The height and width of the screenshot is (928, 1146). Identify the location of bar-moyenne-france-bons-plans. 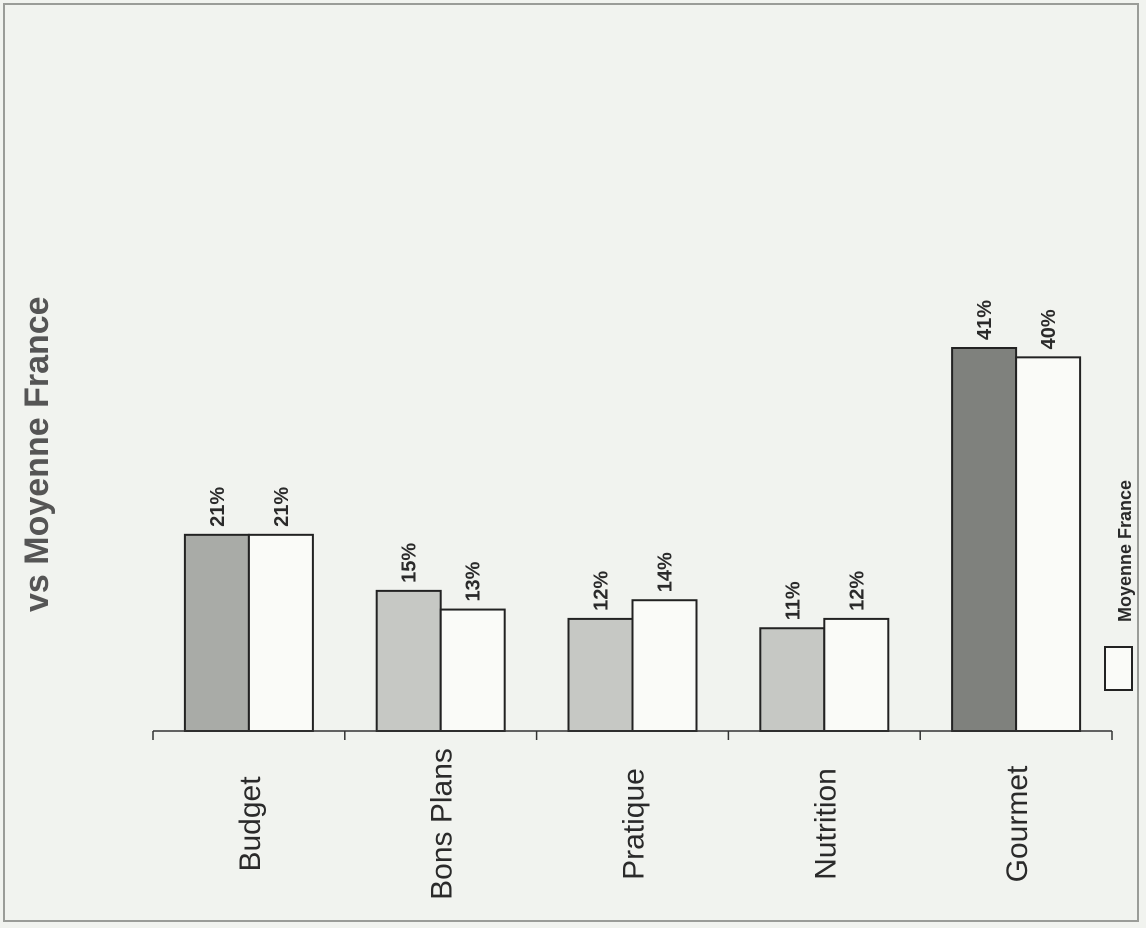
(472, 670).